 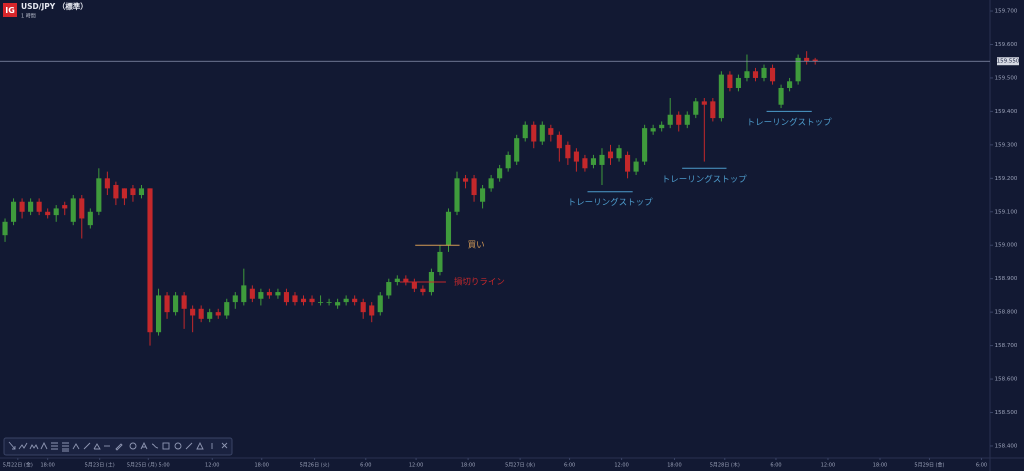 I want to click on y-tick-label: 158.700, so click(x=1006, y=346).